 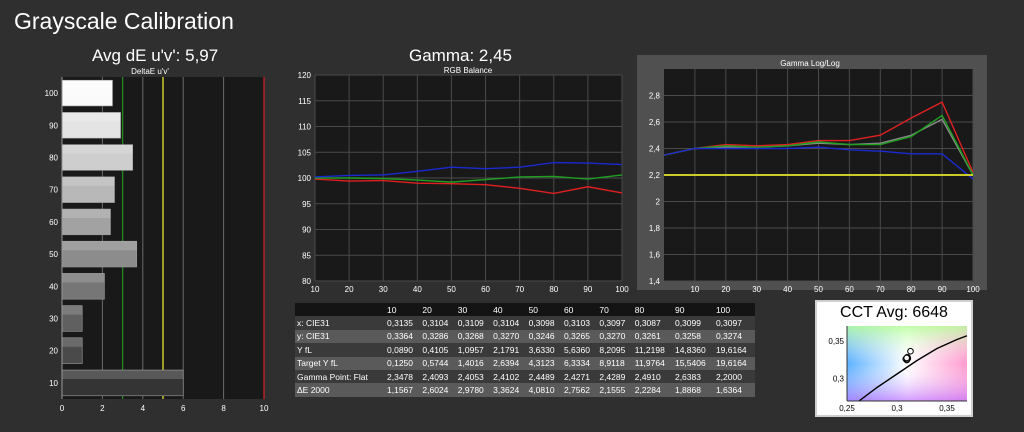 What do you see at coordinates (306, 204) in the screenshot?
I see `rgb-y-tick-label: 95` at bounding box center [306, 204].